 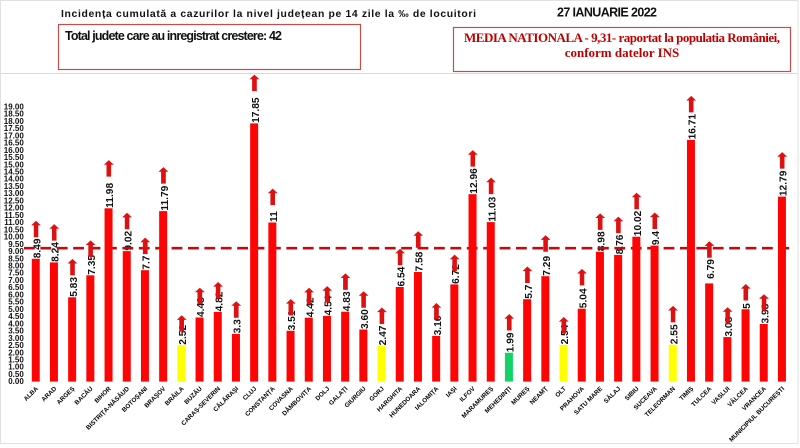 What do you see at coordinates (529, 291) in the screenshot?
I see `svg-text: 5.7` at bounding box center [529, 291].